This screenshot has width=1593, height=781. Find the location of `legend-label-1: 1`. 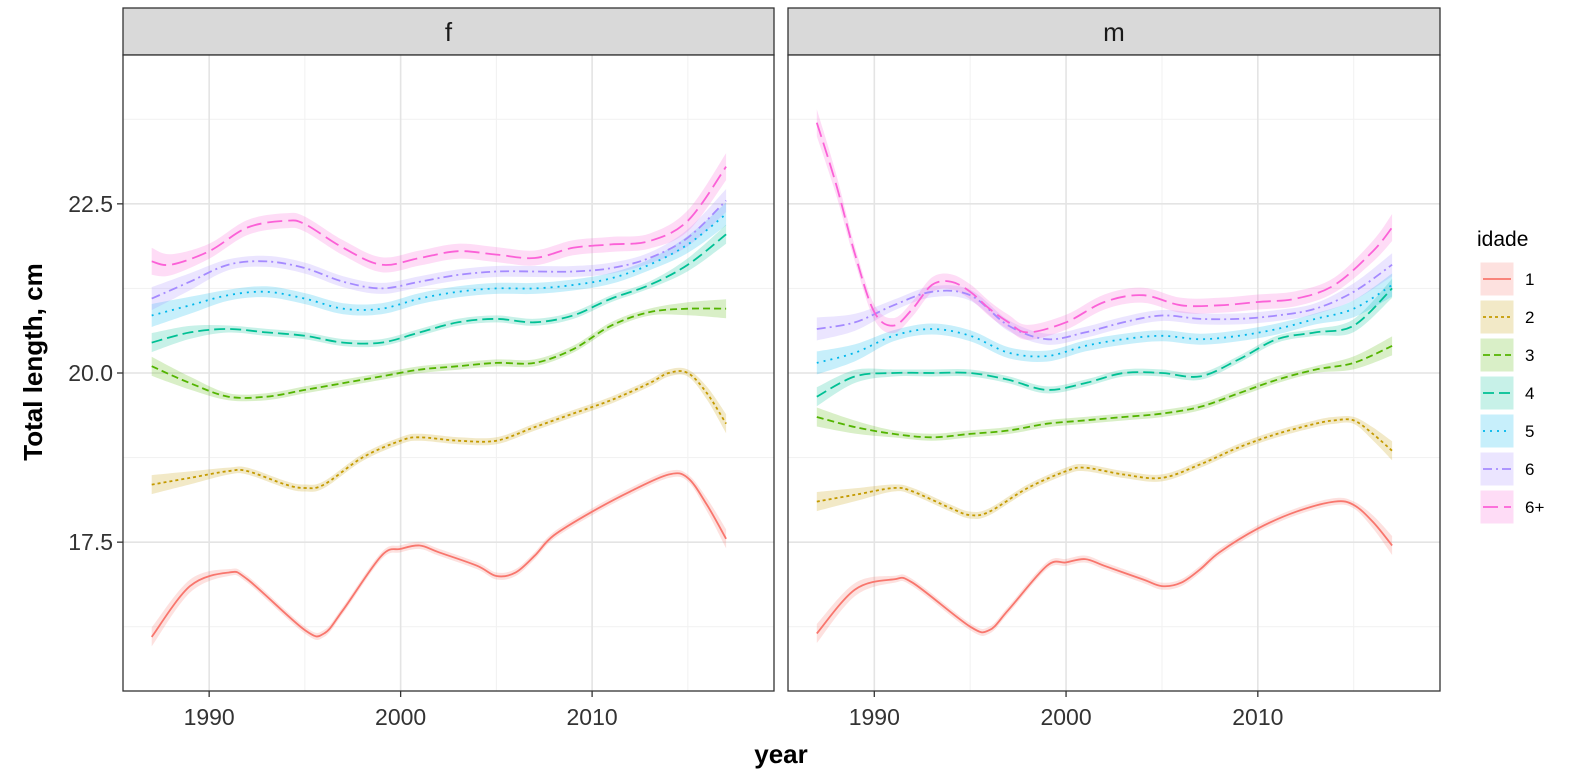

legend-label-1: 1 is located at coordinates (1529, 279).